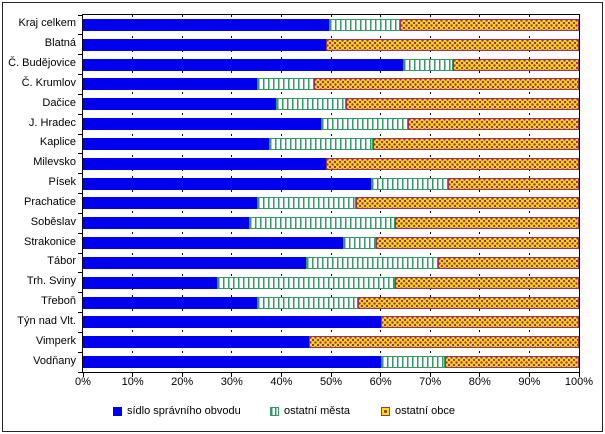  I want to click on category-label: Milevsko, so click(54, 162).